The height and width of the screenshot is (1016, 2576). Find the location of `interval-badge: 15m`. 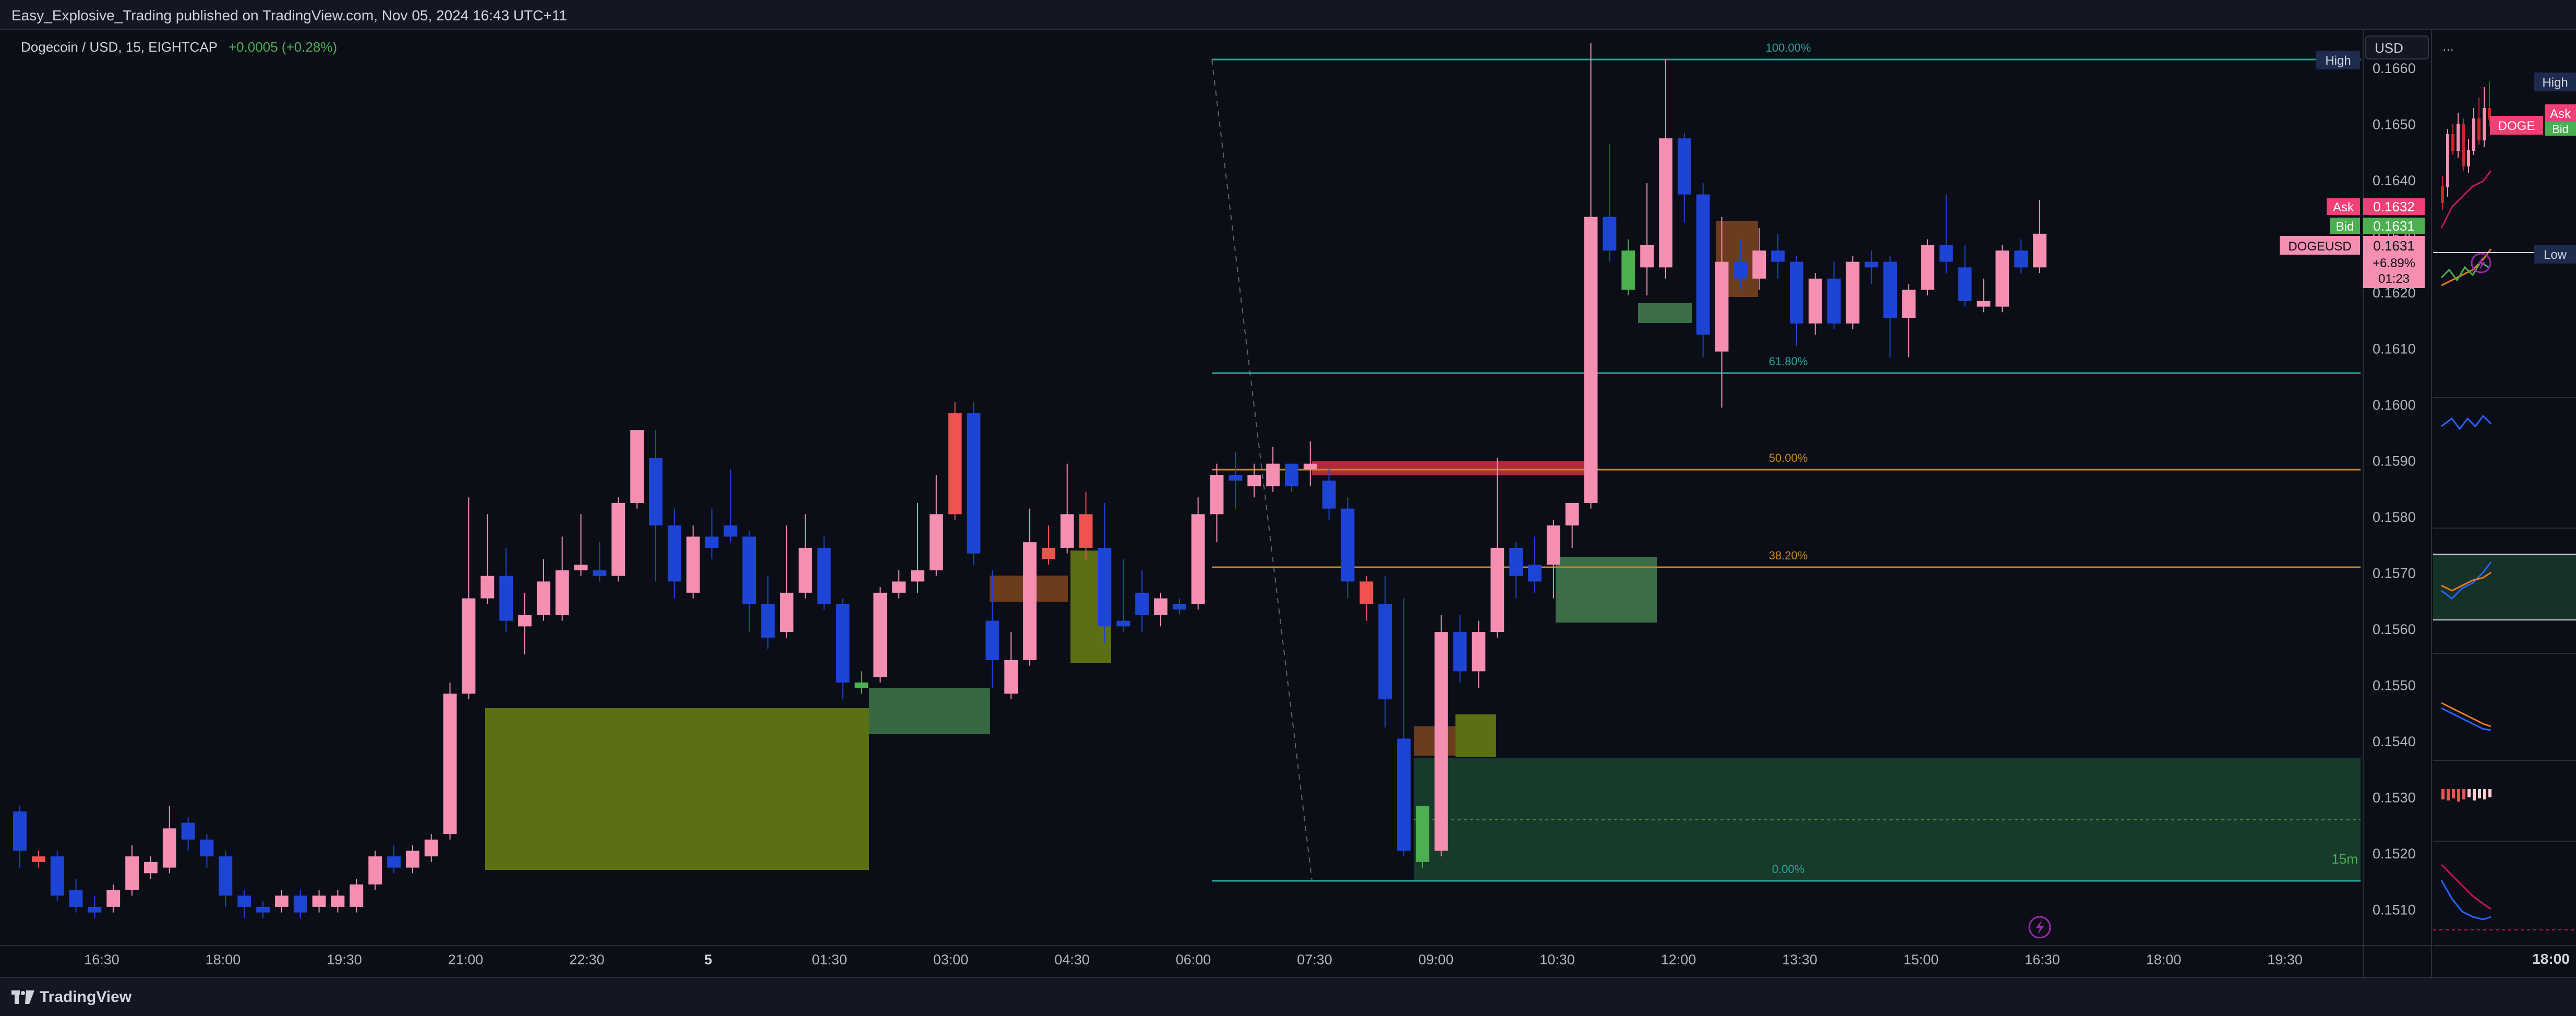

interval-badge: 15m is located at coordinates (2344, 859).